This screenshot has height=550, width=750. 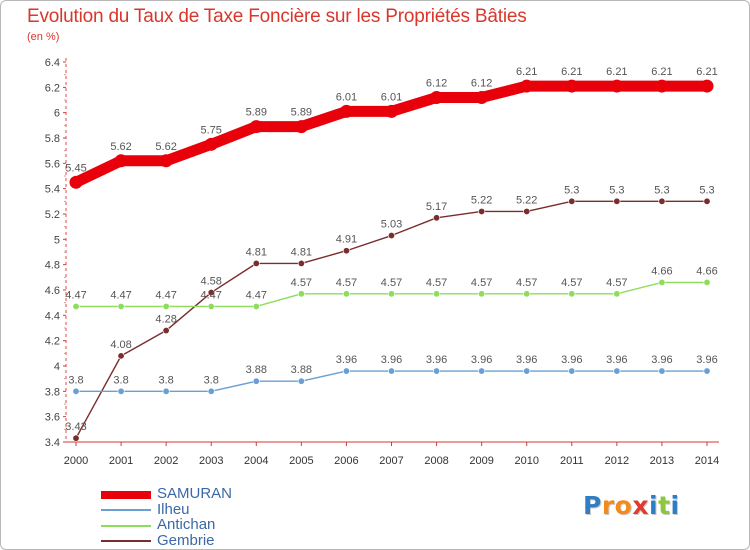 I want to click on data-label-gembrie: 4.81, so click(x=301, y=252).